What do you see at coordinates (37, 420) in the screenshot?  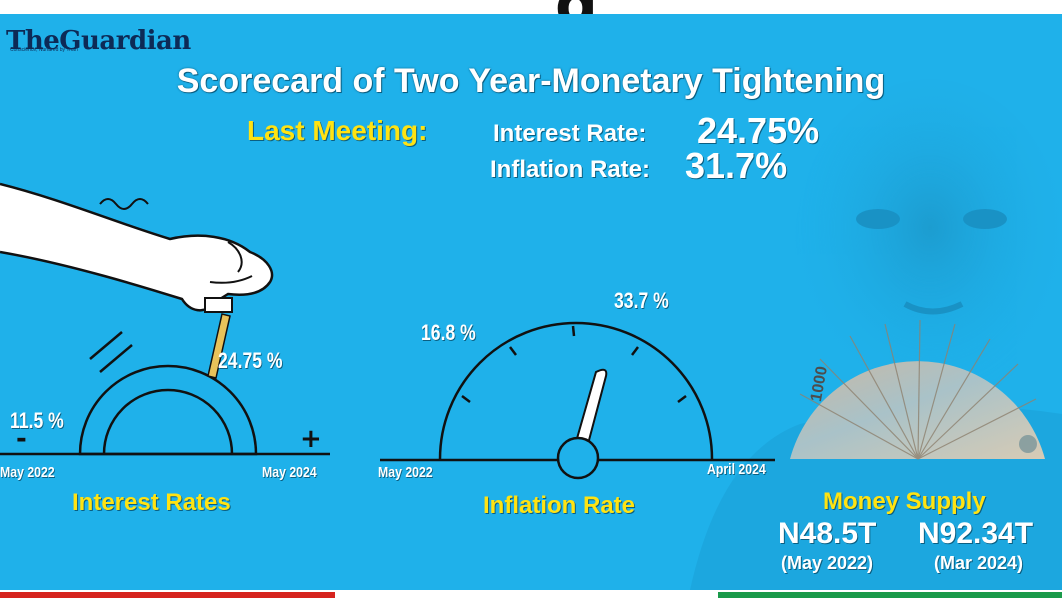 I see `interest-start-value: 11.5 %` at bounding box center [37, 420].